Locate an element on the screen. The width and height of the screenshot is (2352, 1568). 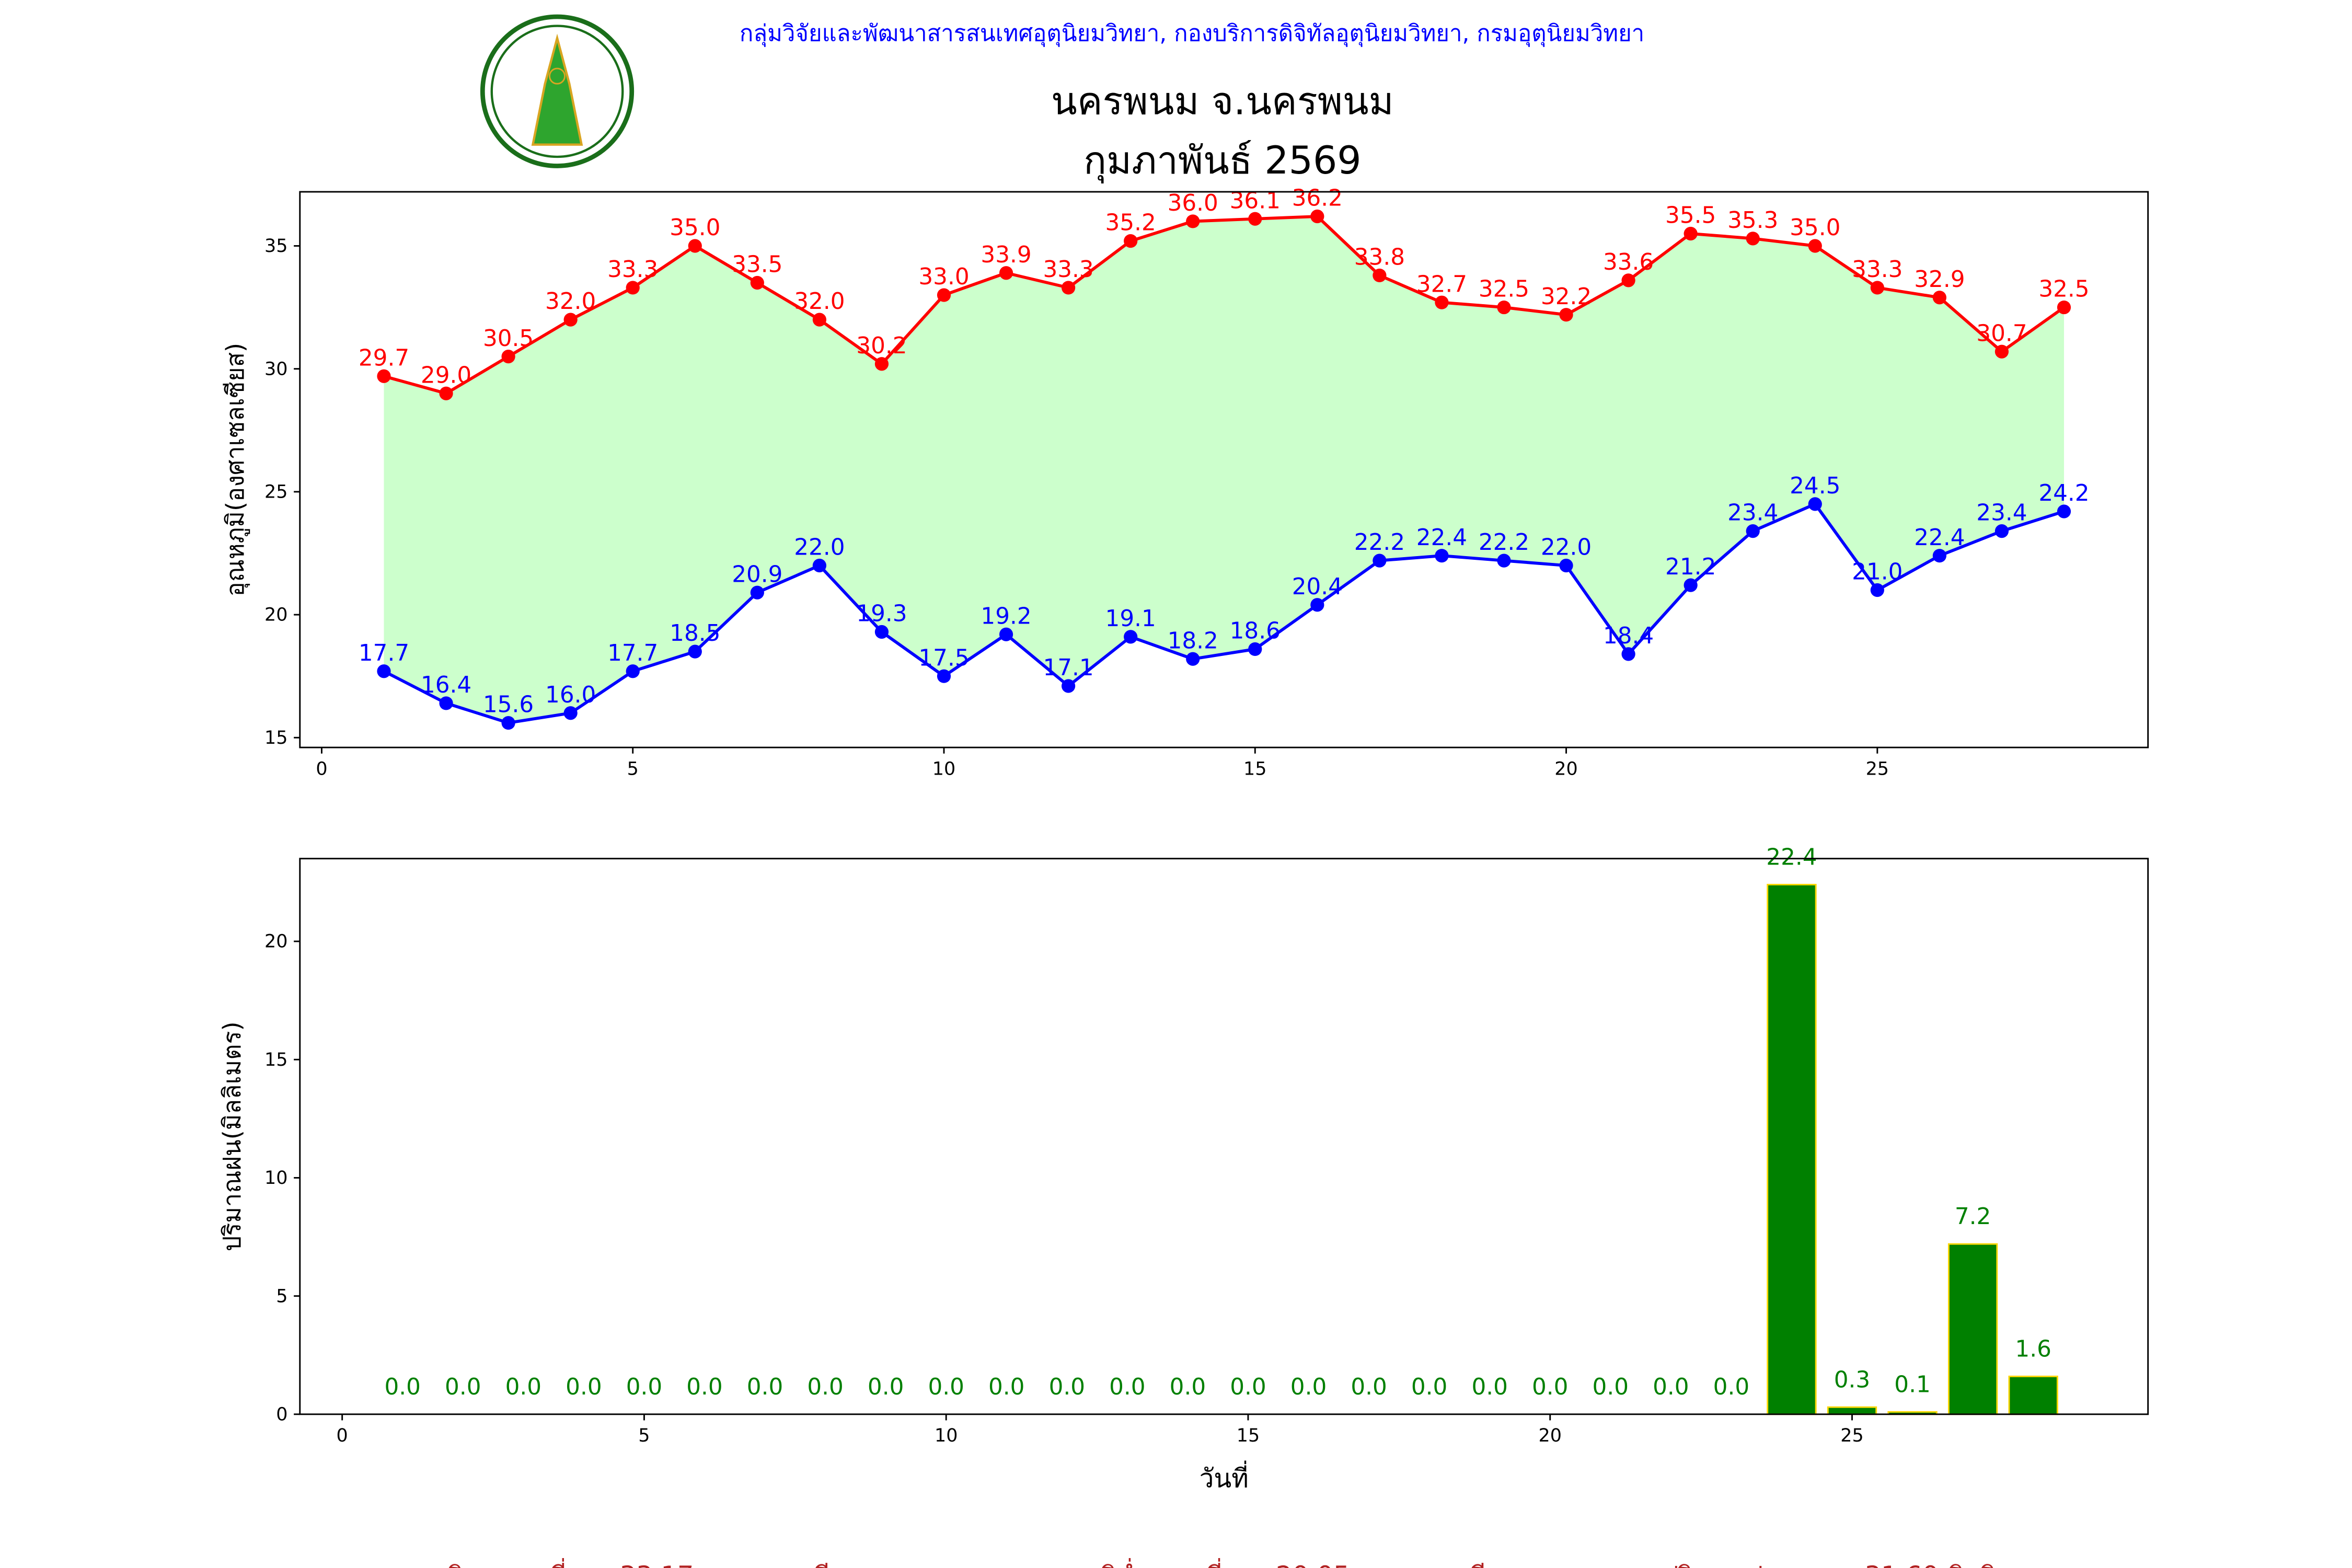
min-temperature-line is located at coordinates (1224, 613).